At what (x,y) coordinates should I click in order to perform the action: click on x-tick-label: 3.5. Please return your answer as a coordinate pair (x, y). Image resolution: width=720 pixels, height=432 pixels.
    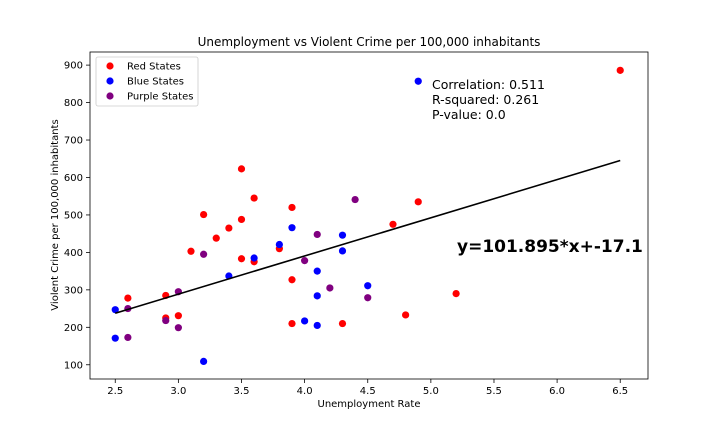
    Looking at the image, I should click on (242, 391).